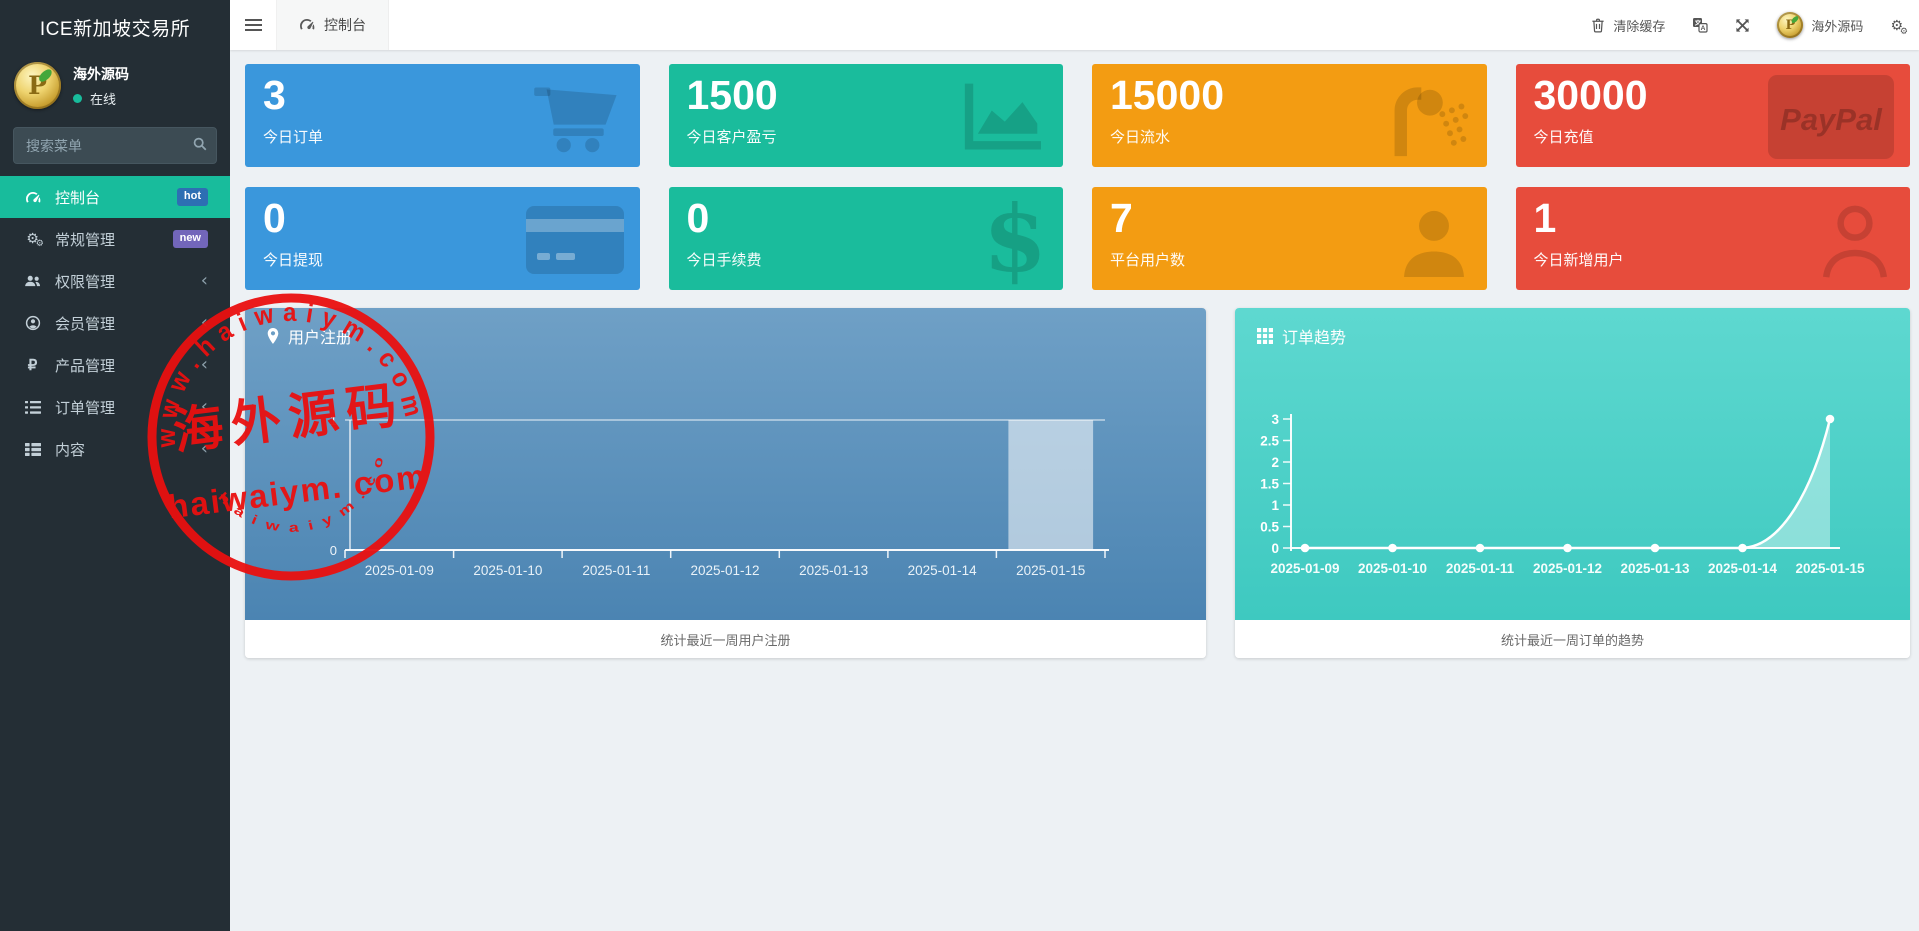  What do you see at coordinates (442, 238) in the screenshot?
I see `stat-card-today-withdraw: 0 今日提现` at bounding box center [442, 238].